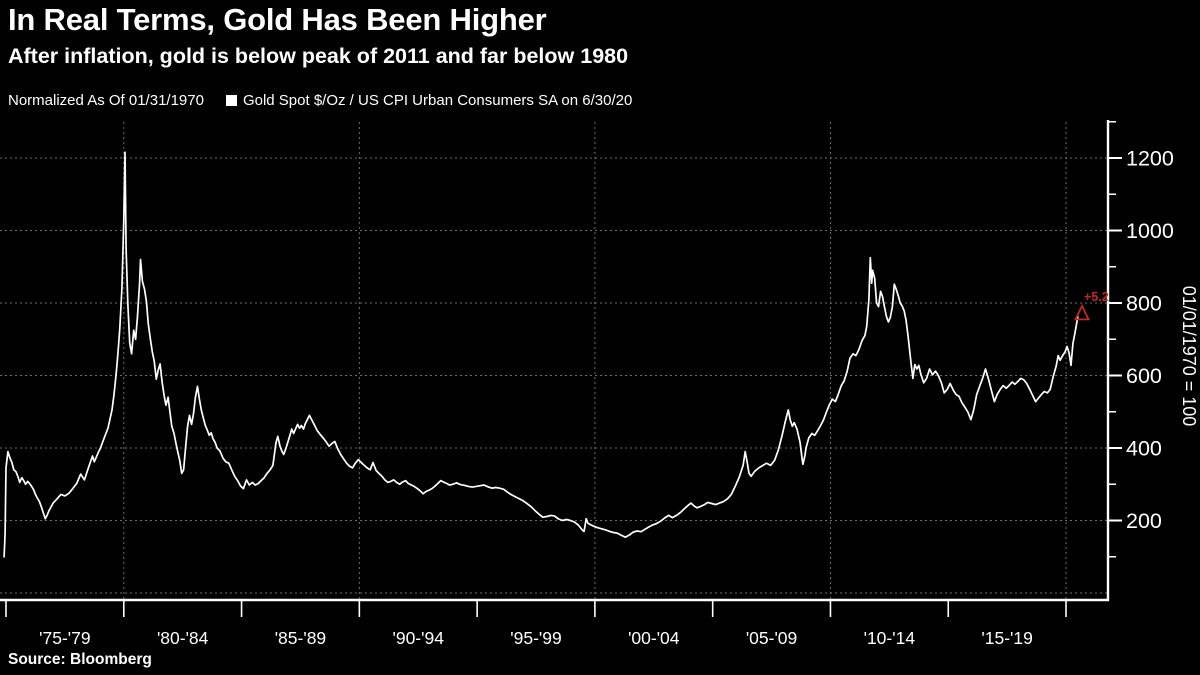 The image size is (1200, 675). I want to click on x-tick-label: '00-'04, so click(654, 638).